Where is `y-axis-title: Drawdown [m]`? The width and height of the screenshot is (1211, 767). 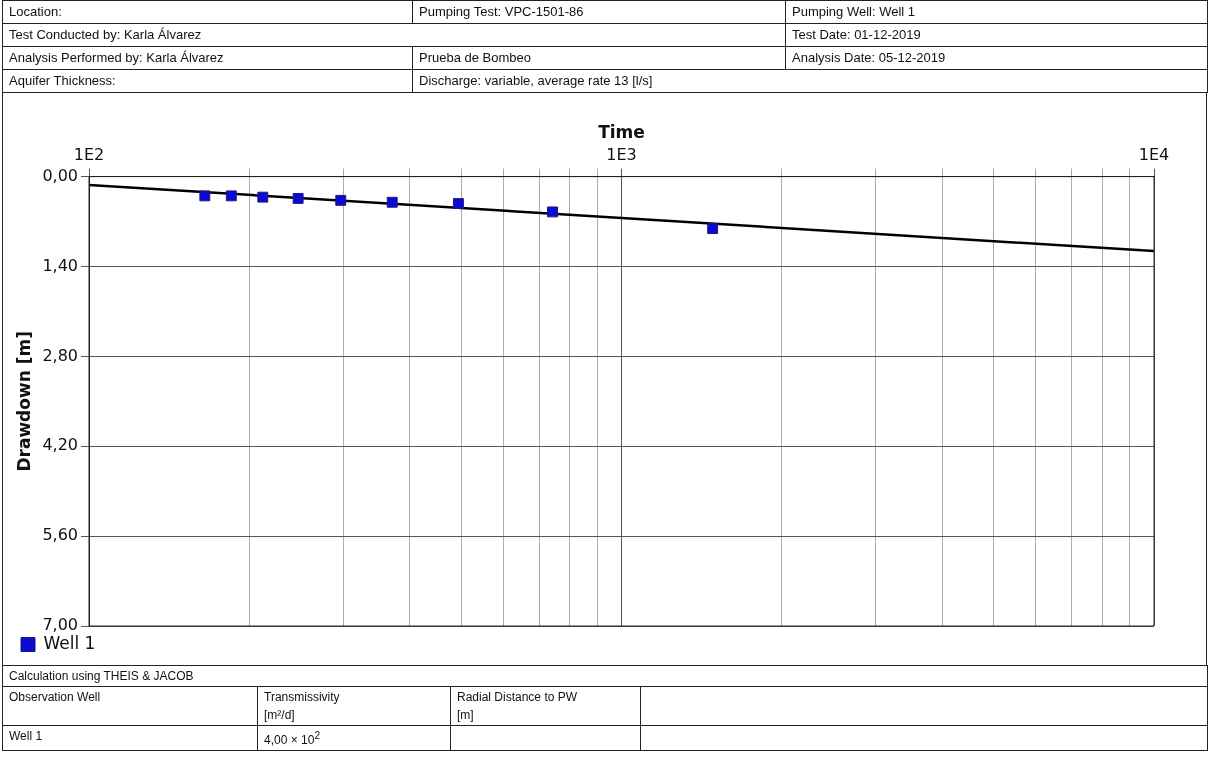 y-axis-title: Drawdown [m] is located at coordinates (23, 401).